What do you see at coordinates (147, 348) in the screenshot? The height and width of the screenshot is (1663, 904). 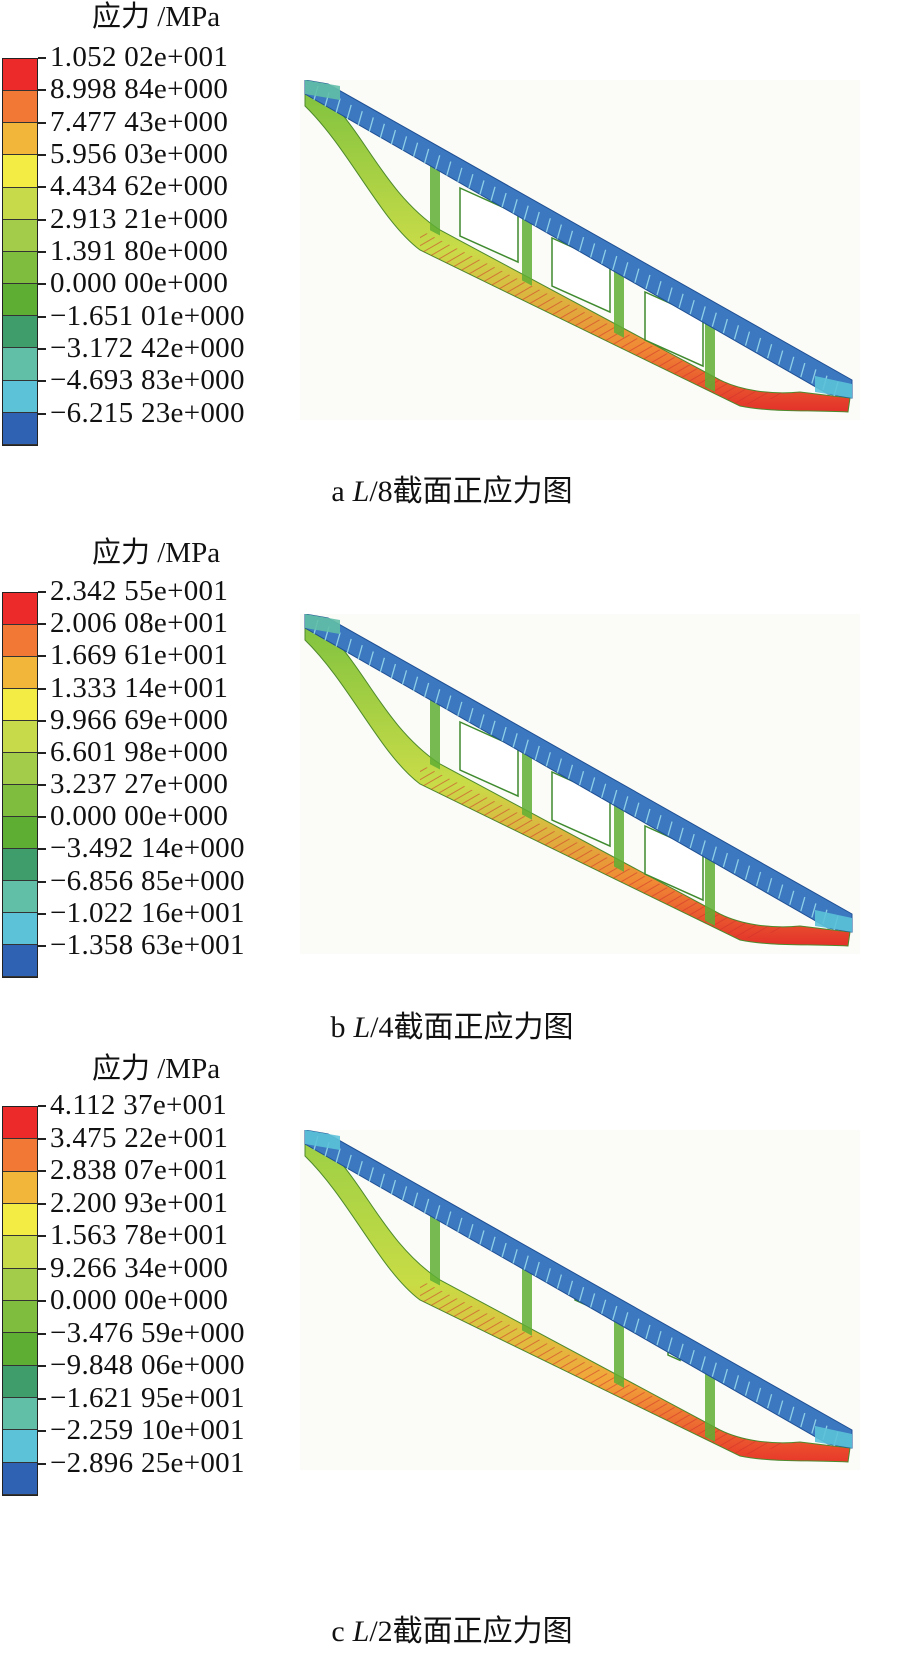 I see `colorbar-tick-label: −3.172 42e+000` at bounding box center [147, 348].